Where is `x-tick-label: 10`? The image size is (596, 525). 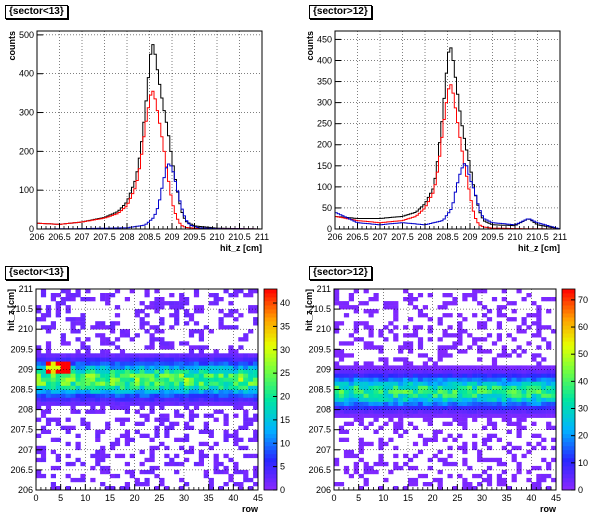
x-tick-label: 10 is located at coordinates (85, 498).